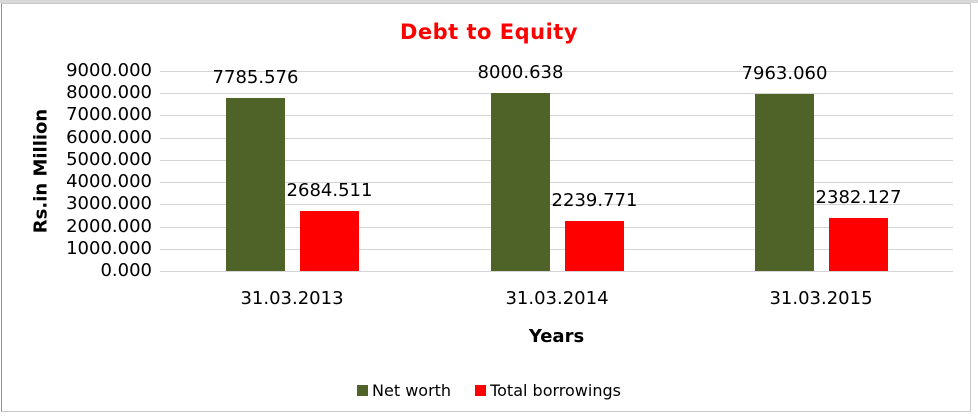 The image size is (978, 419). What do you see at coordinates (821, 298) in the screenshot?
I see `x-axis-category-label: 31.03.2015` at bounding box center [821, 298].